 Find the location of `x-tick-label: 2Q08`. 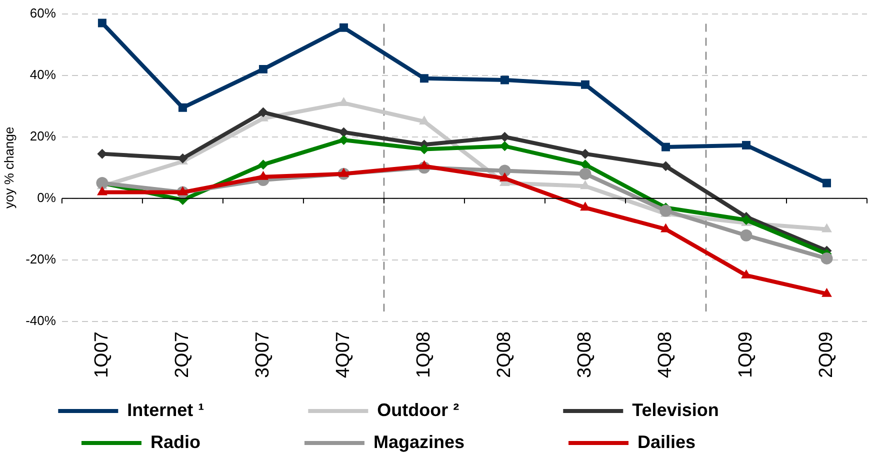

x-tick-label: 2Q08 is located at coordinates (504, 355).